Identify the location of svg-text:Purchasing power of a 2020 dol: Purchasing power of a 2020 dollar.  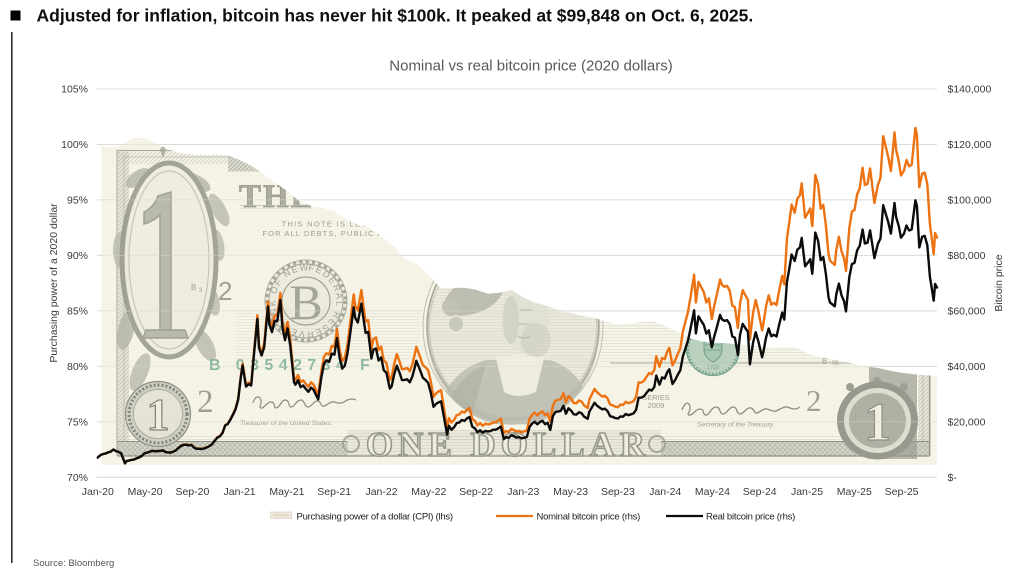
(54, 283).